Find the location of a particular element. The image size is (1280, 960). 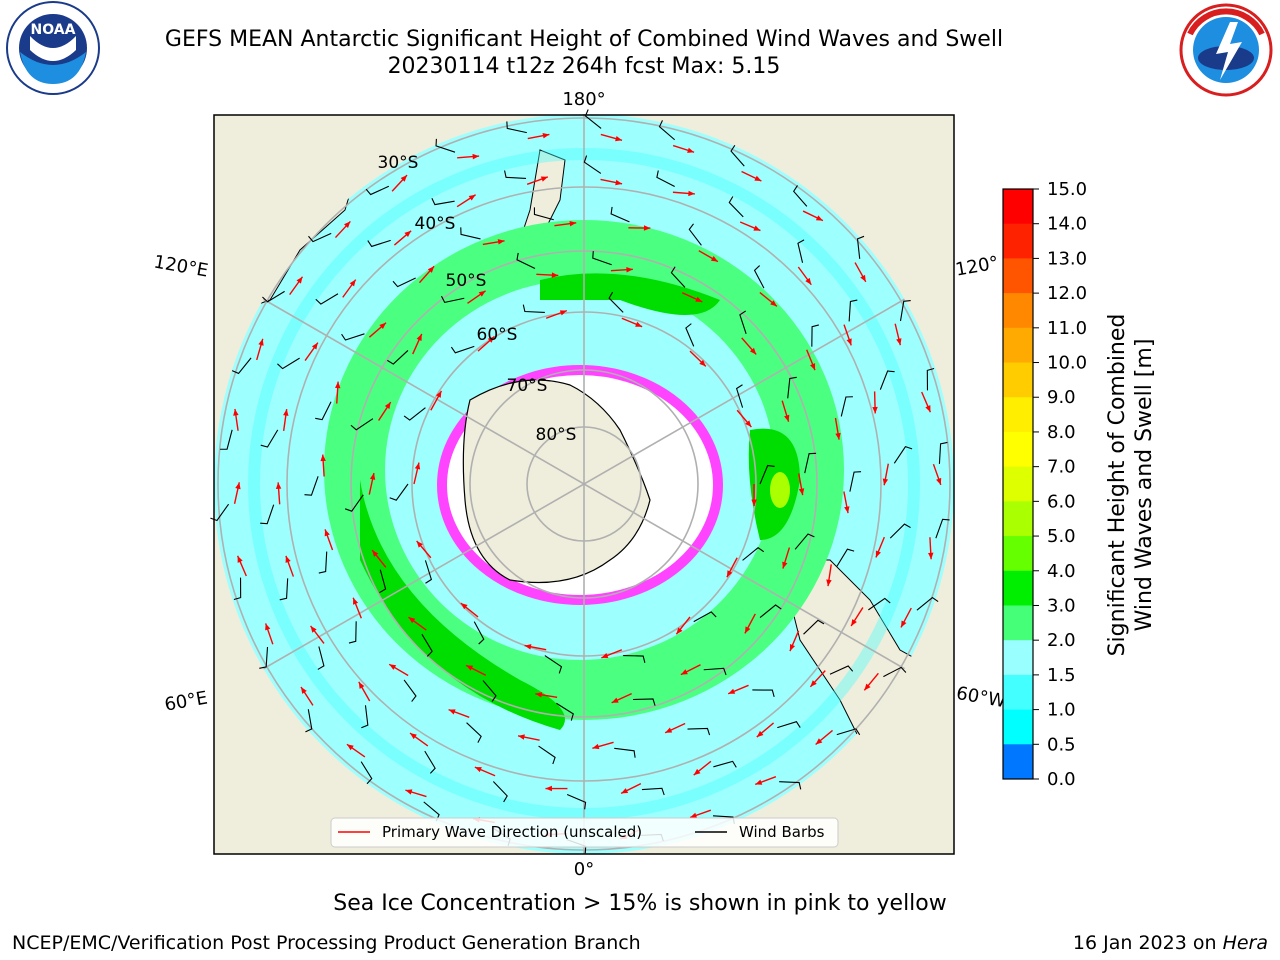

colorbar-tick-label: 13.0 is located at coordinates (1067, 258).